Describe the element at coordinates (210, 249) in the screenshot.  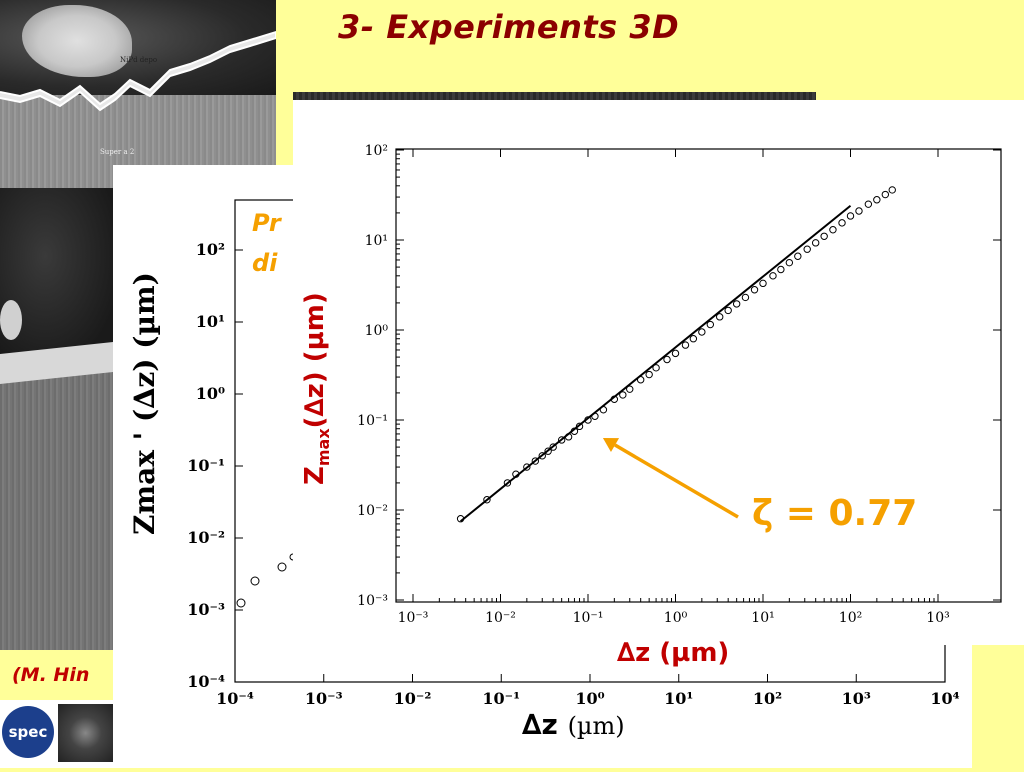
I see `back-y-tick-label: 10²` at that location.